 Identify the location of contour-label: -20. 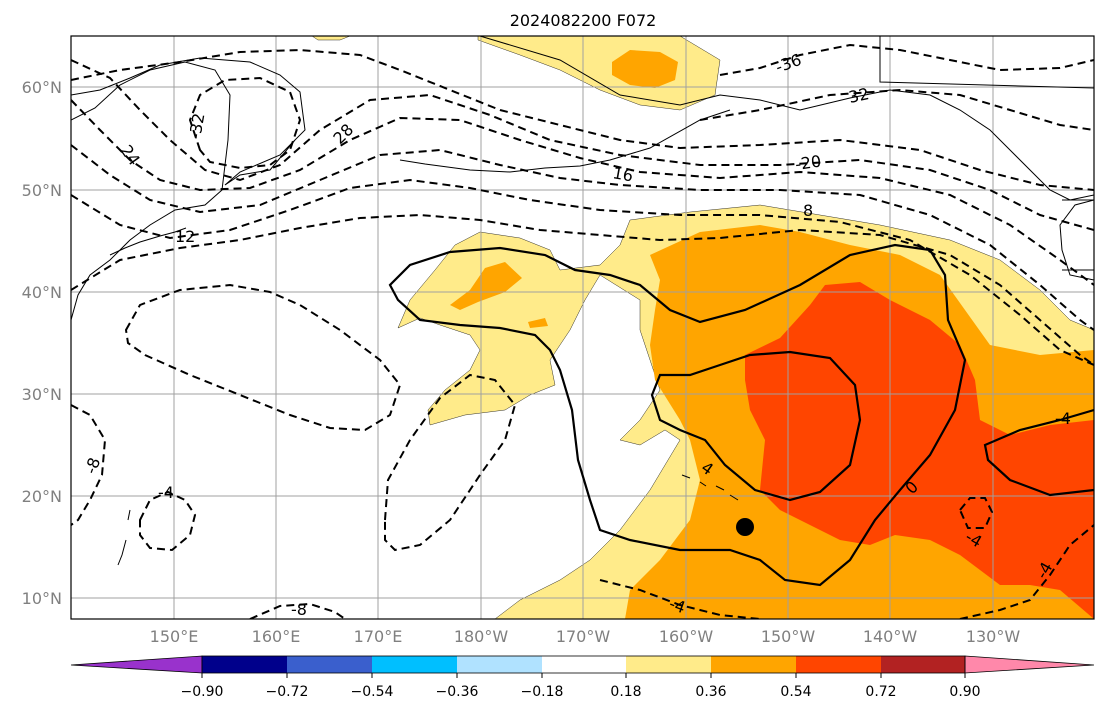
(808, 163).